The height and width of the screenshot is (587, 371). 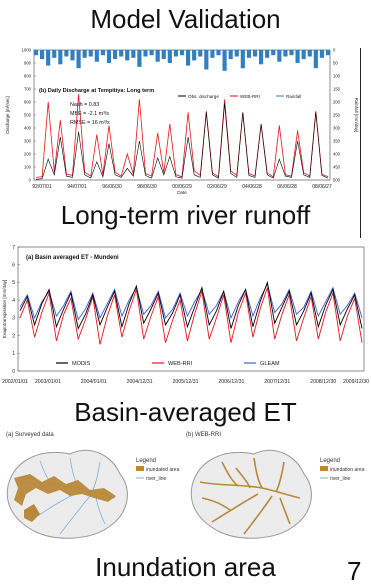 What do you see at coordinates (185, 567) in the screenshot?
I see `inundation-caption: Inundation area` at bounding box center [185, 567].